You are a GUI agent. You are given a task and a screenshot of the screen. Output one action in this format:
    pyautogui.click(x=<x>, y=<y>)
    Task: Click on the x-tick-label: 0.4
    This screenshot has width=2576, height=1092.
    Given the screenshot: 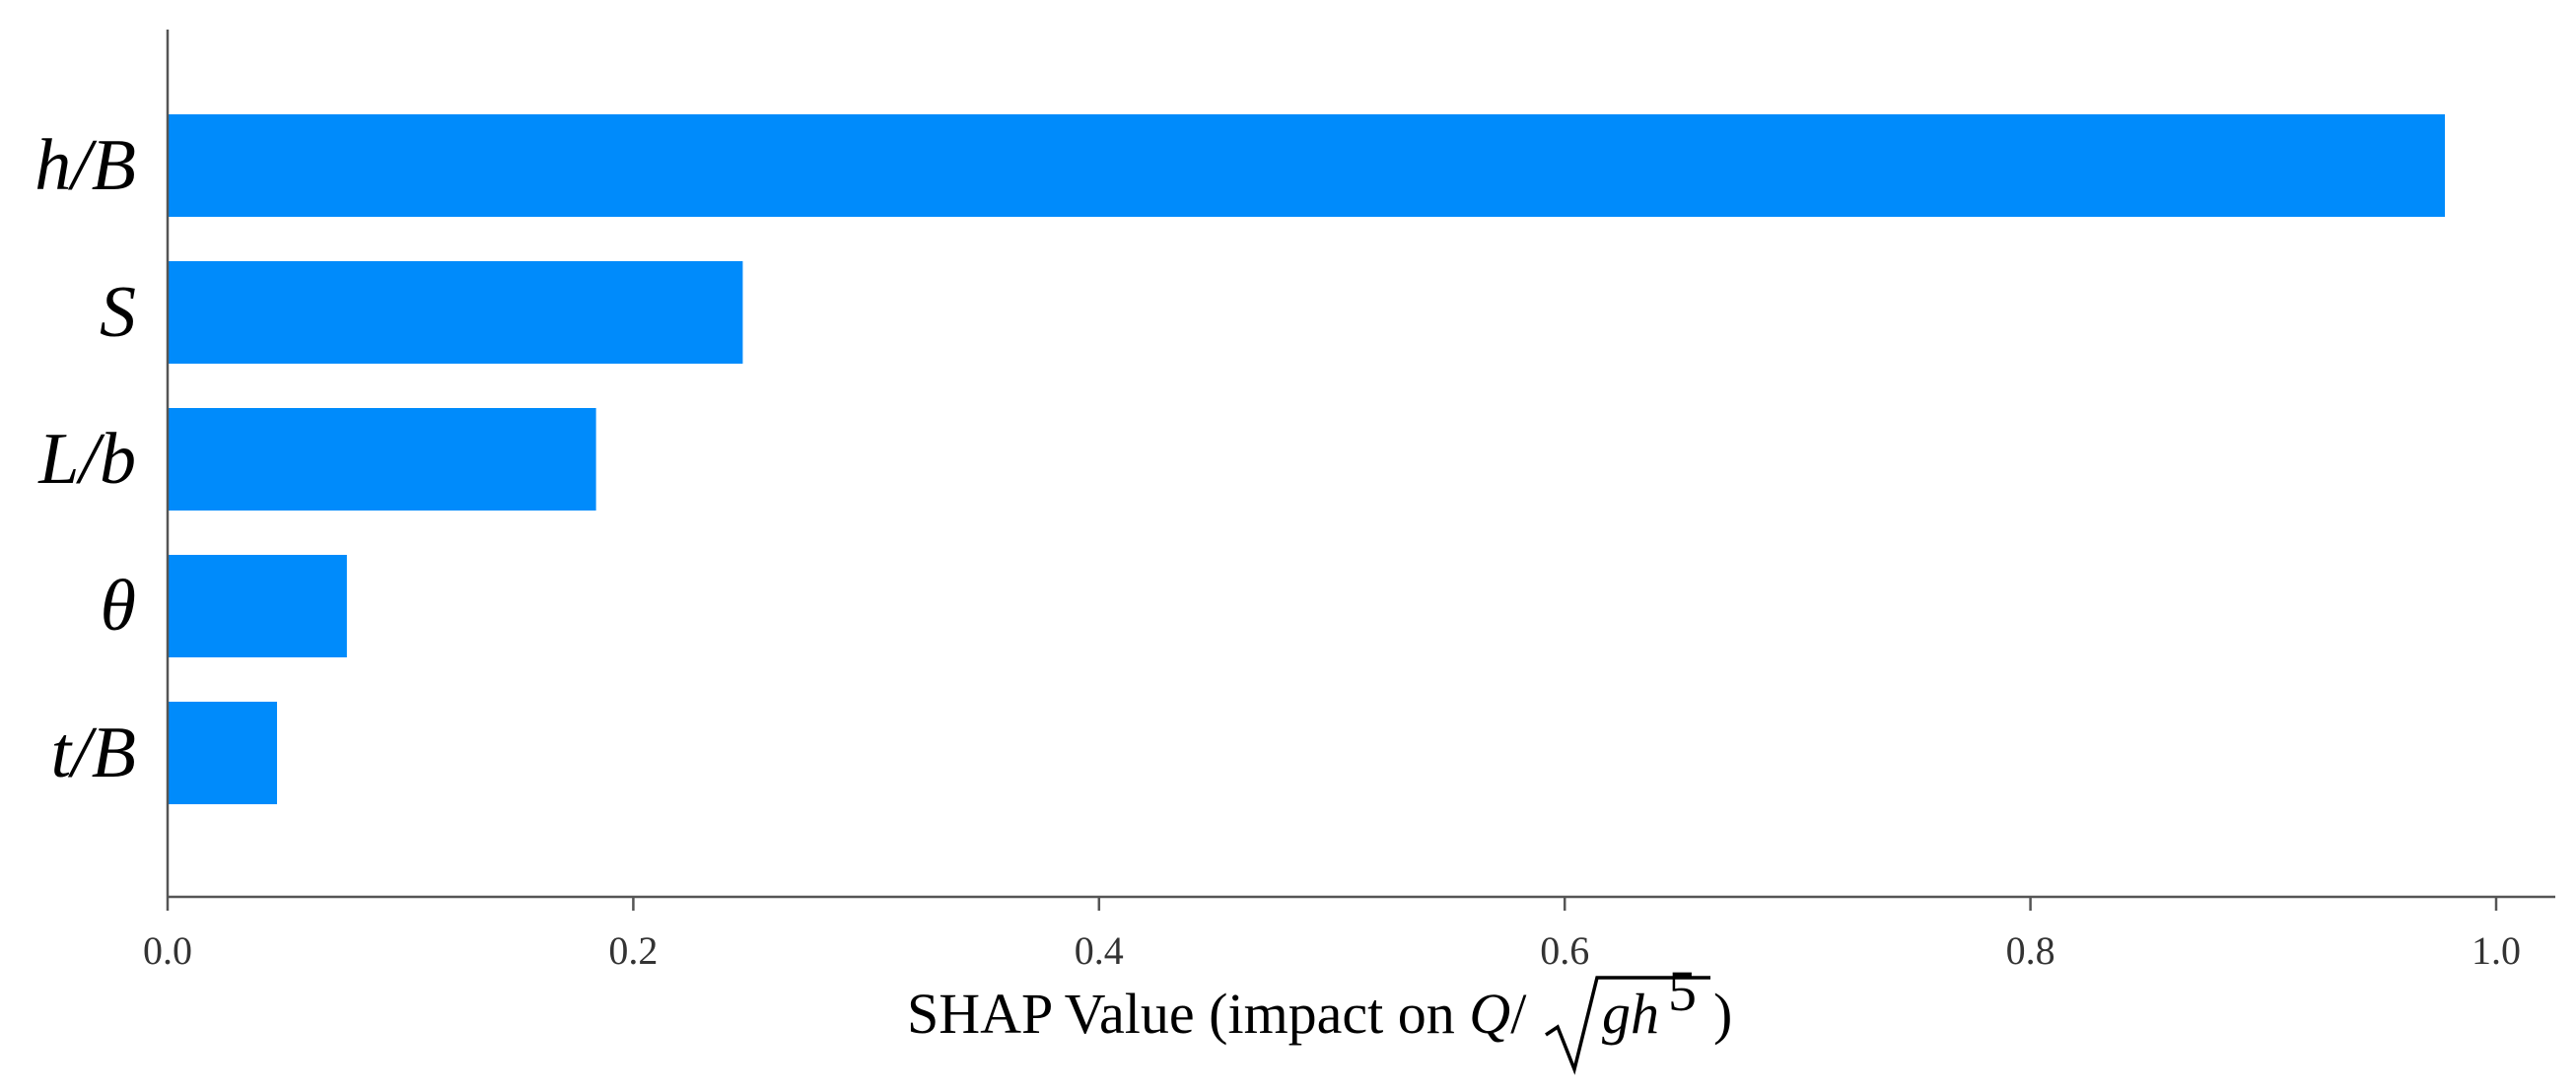 What is the action you would take?
    pyautogui.click(x=1099, y=950)
    